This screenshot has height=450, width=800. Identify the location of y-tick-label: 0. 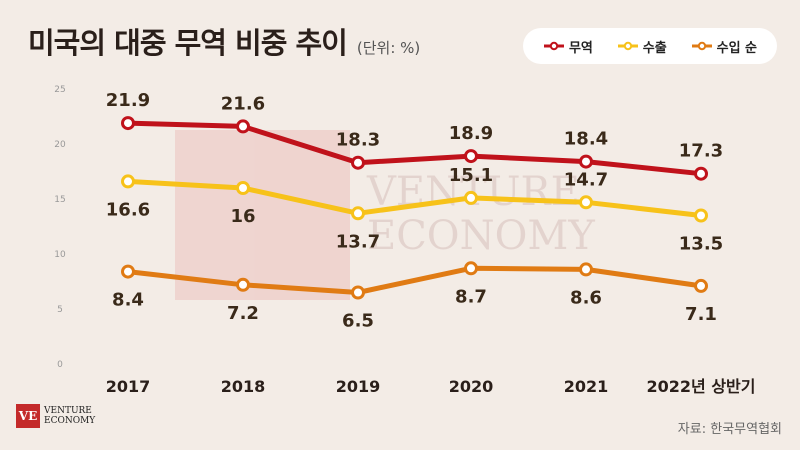
(60, 365).